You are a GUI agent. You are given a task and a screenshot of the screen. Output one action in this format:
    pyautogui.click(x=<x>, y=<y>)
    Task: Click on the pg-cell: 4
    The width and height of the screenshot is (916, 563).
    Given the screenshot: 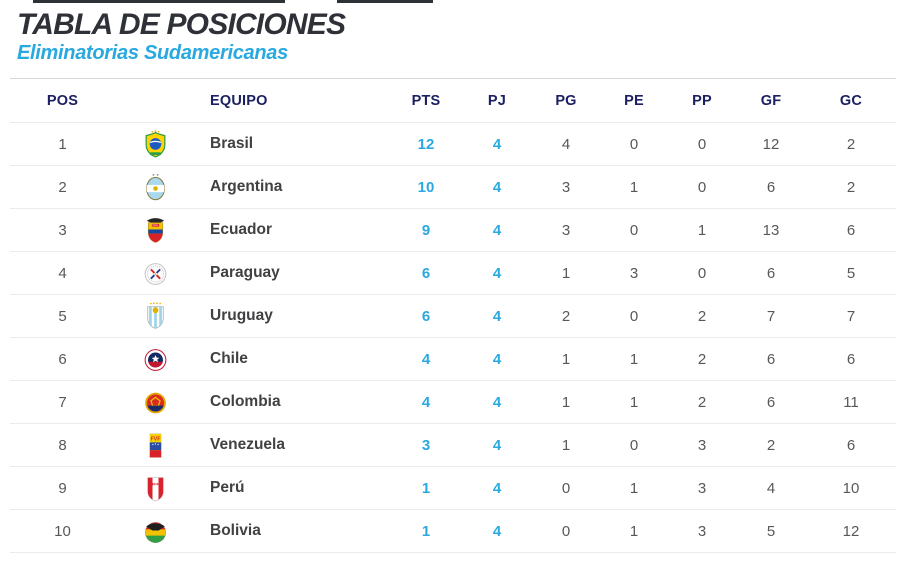 What is the action you would take?
    pyautogui.click(x=566, y=144)
    